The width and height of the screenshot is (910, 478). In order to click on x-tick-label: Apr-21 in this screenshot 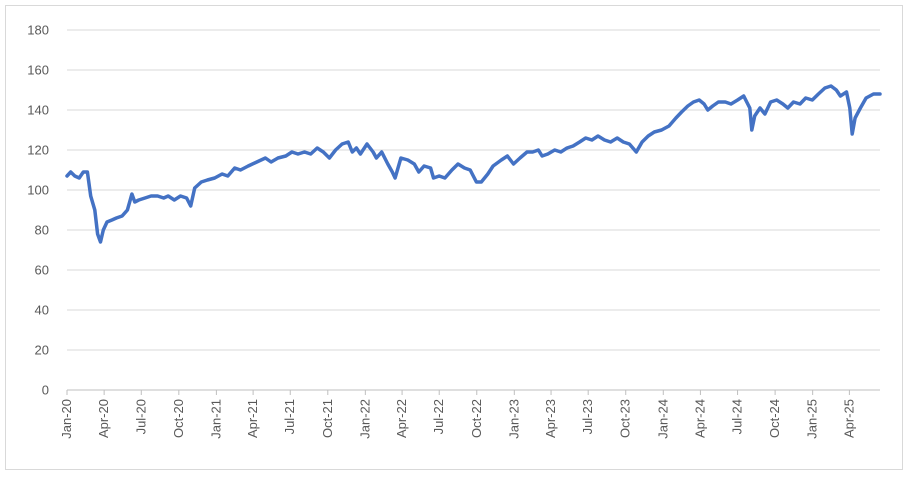, I will do `click(252, 418)`.